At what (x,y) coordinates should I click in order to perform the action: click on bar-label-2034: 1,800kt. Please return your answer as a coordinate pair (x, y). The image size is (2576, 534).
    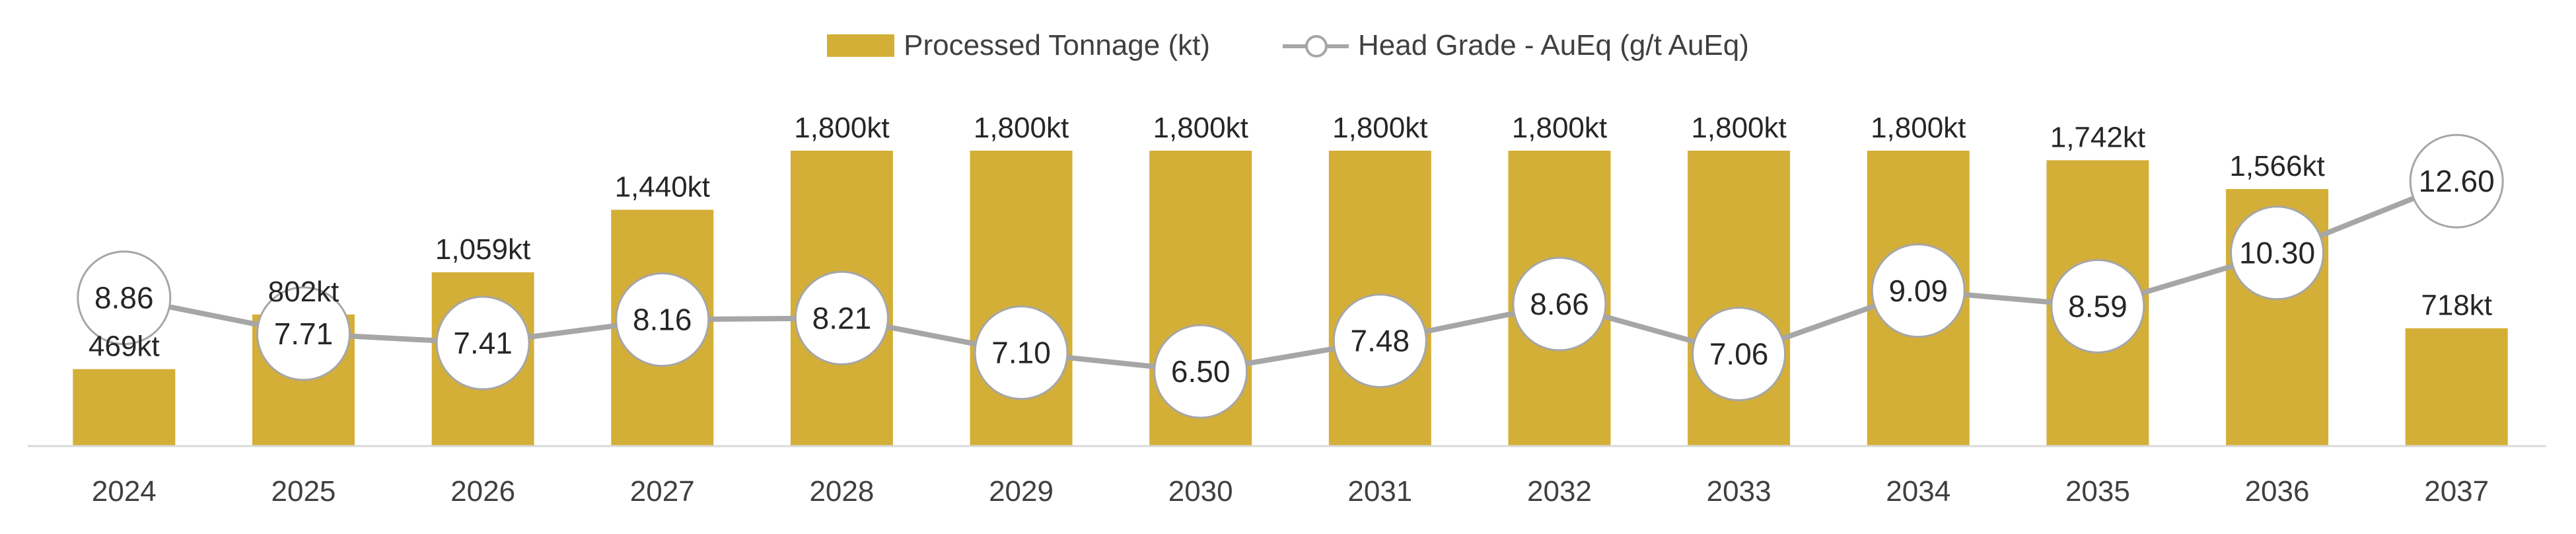
    Looking at the image, I should click on (1919, 128).